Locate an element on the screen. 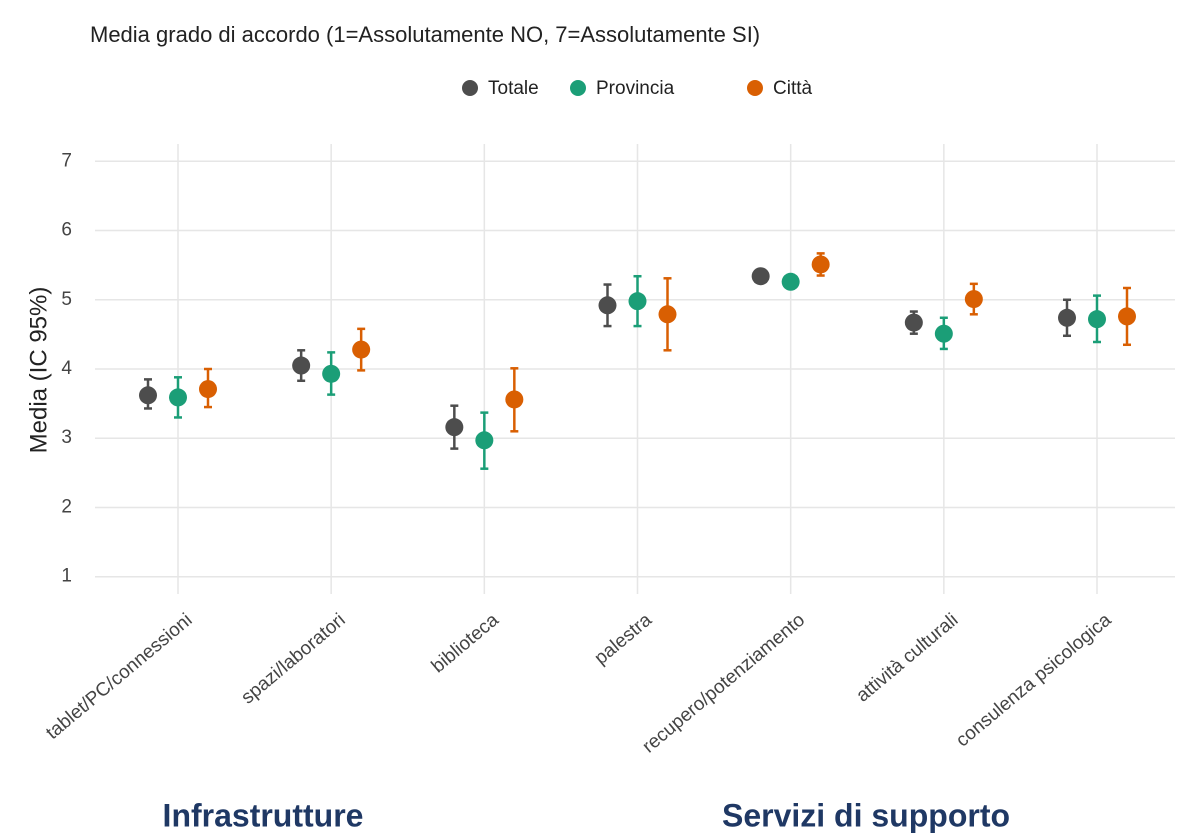 The image size is (1183, 837). y-tick-label: 3 is located at coordinates (66, 437).